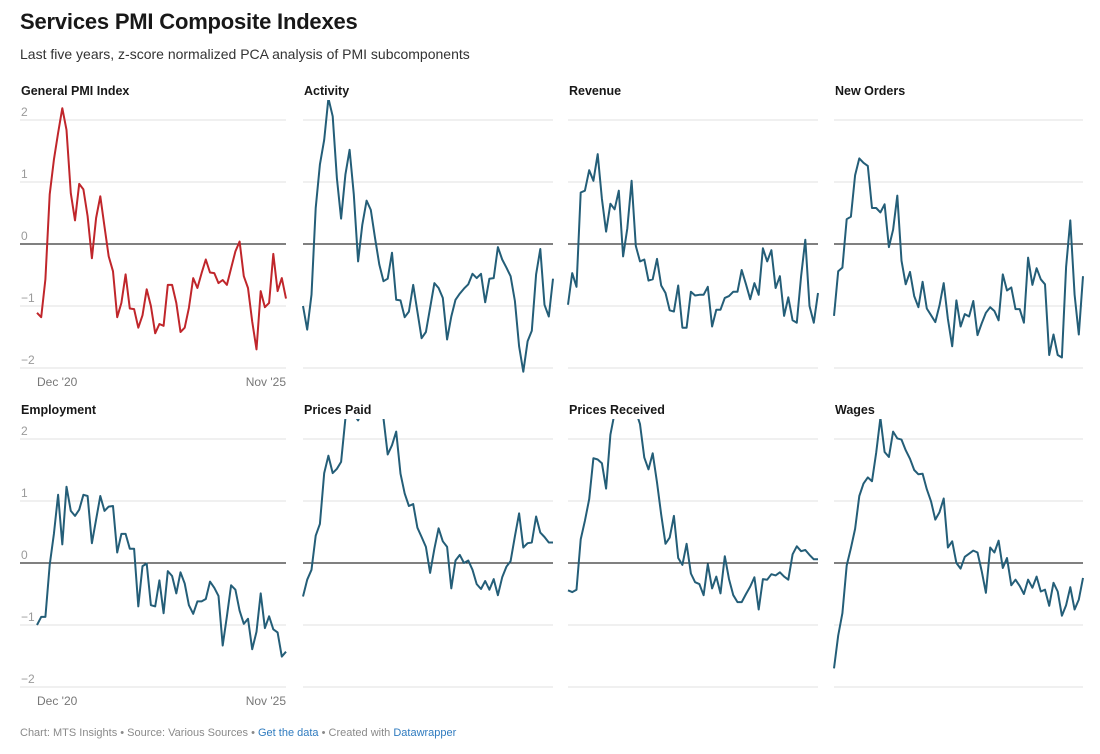 This screenshot has width=1100, height=754. What do you see at coordinates (69, 733) in the screenshot?
I see `chart-credit: Chart: MTS Insights` at bounding box center [69, 733].